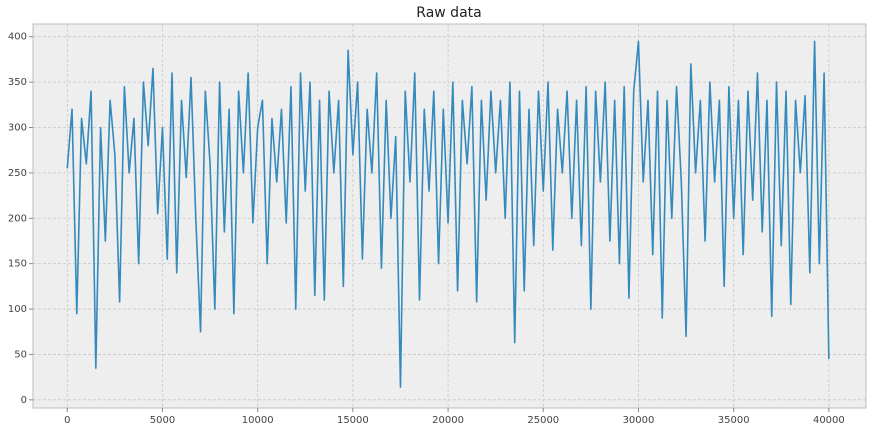 The width and height of the screenshot is (873, 425). I want to click on x-tick-label: 30000, so click(639, 420).